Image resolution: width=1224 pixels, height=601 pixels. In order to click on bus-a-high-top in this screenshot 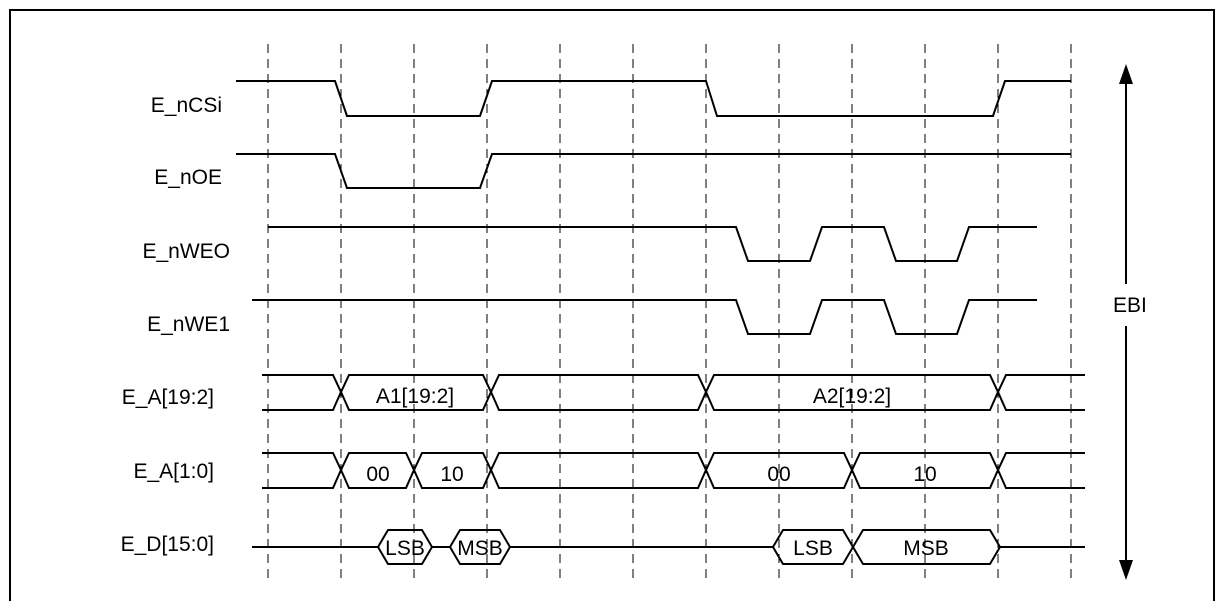, I will do `click(673, 384)`.